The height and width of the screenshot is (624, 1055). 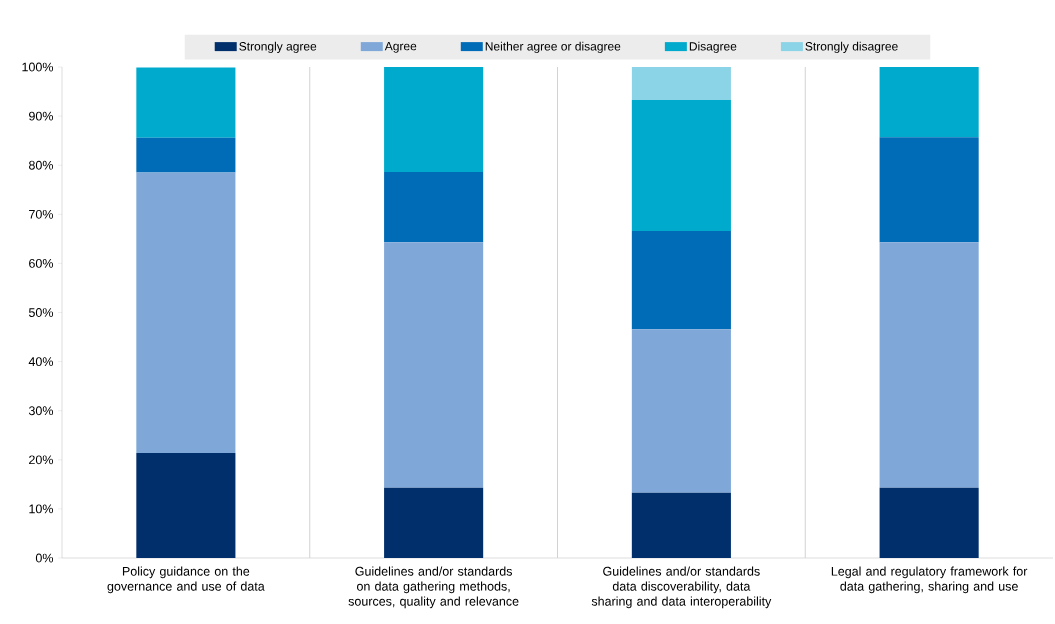 What do you see at coordinates (400, 47) in the screenshot?
I see `legend-label: Agree` at bounding box center [400, 47].